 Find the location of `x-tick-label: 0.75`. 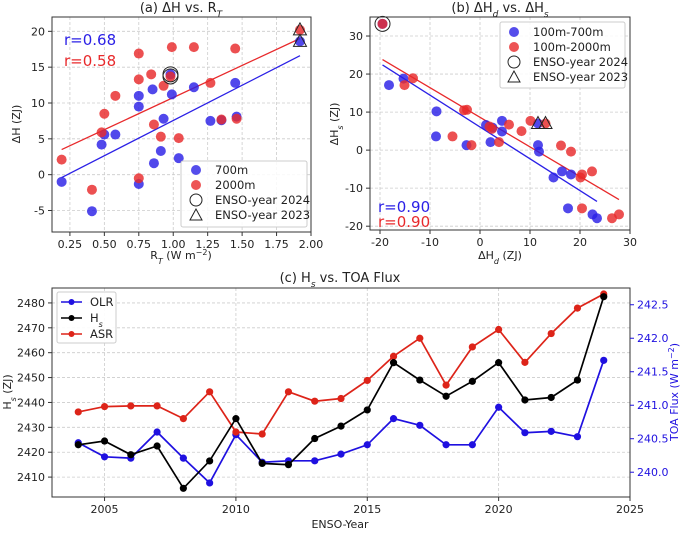

x-tick-label: 0.75 is located at coordinates (139, 244).